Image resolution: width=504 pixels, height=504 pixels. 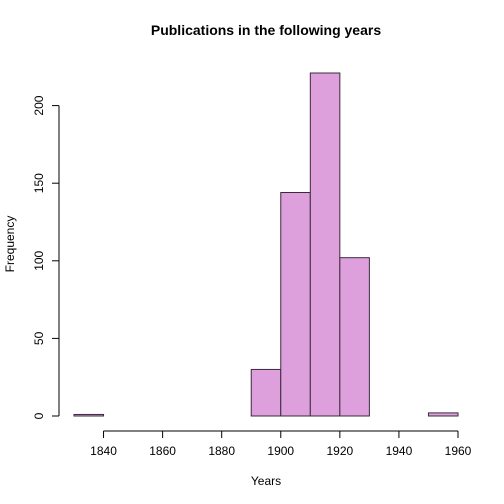 What do you see at coordinates (39, 415) in the screenshot?
I see `y-tick-label: 0` at bounding box center [39, 415].